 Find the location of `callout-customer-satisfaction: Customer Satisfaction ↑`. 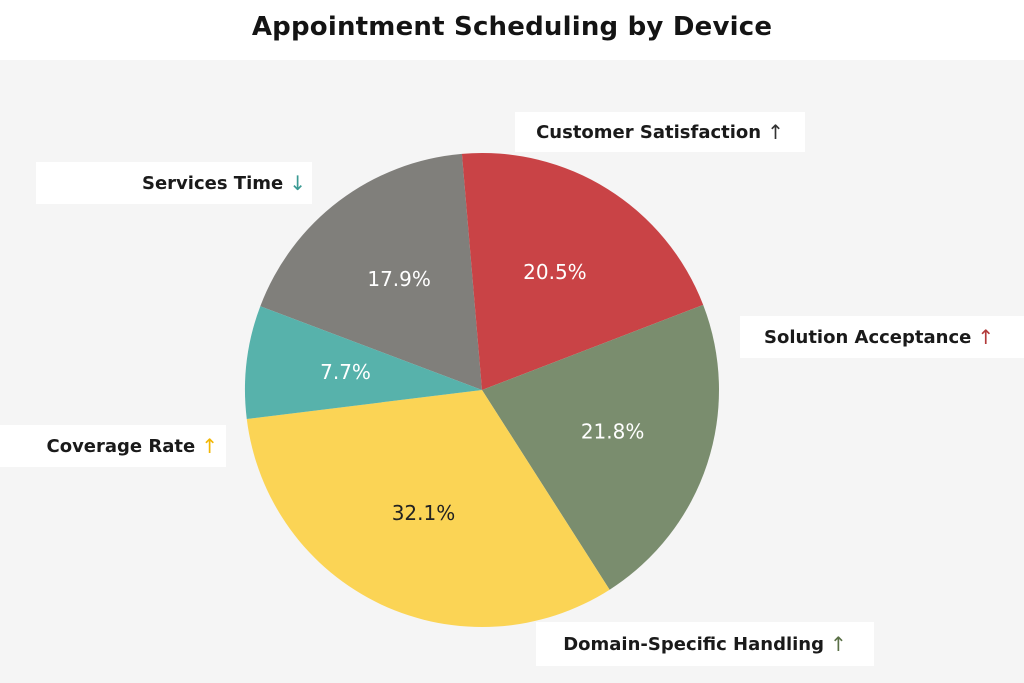

callout-customer-satisfaction: Customer Satisfaction ↑ is located at coordinates (660, 132).